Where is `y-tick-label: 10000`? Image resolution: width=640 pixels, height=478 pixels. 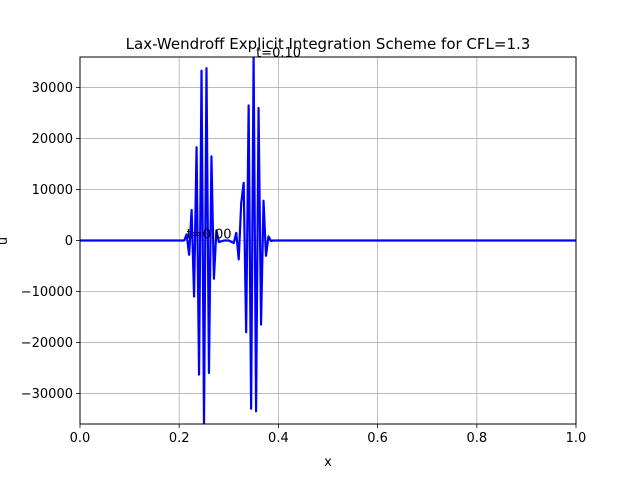 y-tick-label: 10000 is located at coordinates (52, 190).